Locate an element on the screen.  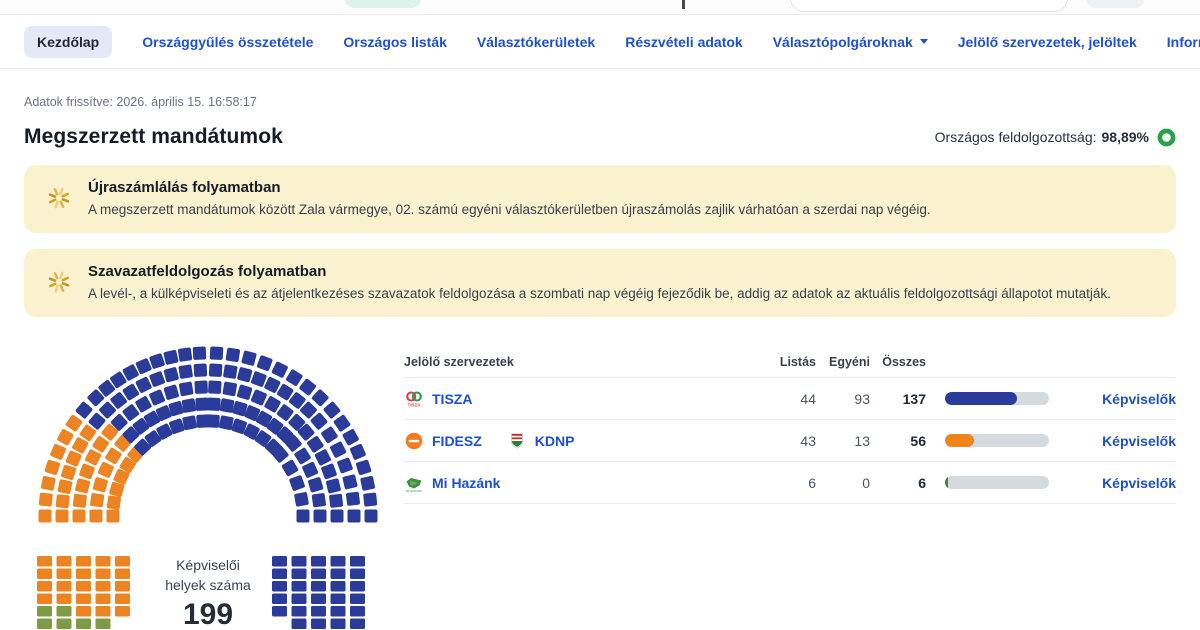
nav-item-országos-listák: Országos listák is located at coordinates (395, 41).